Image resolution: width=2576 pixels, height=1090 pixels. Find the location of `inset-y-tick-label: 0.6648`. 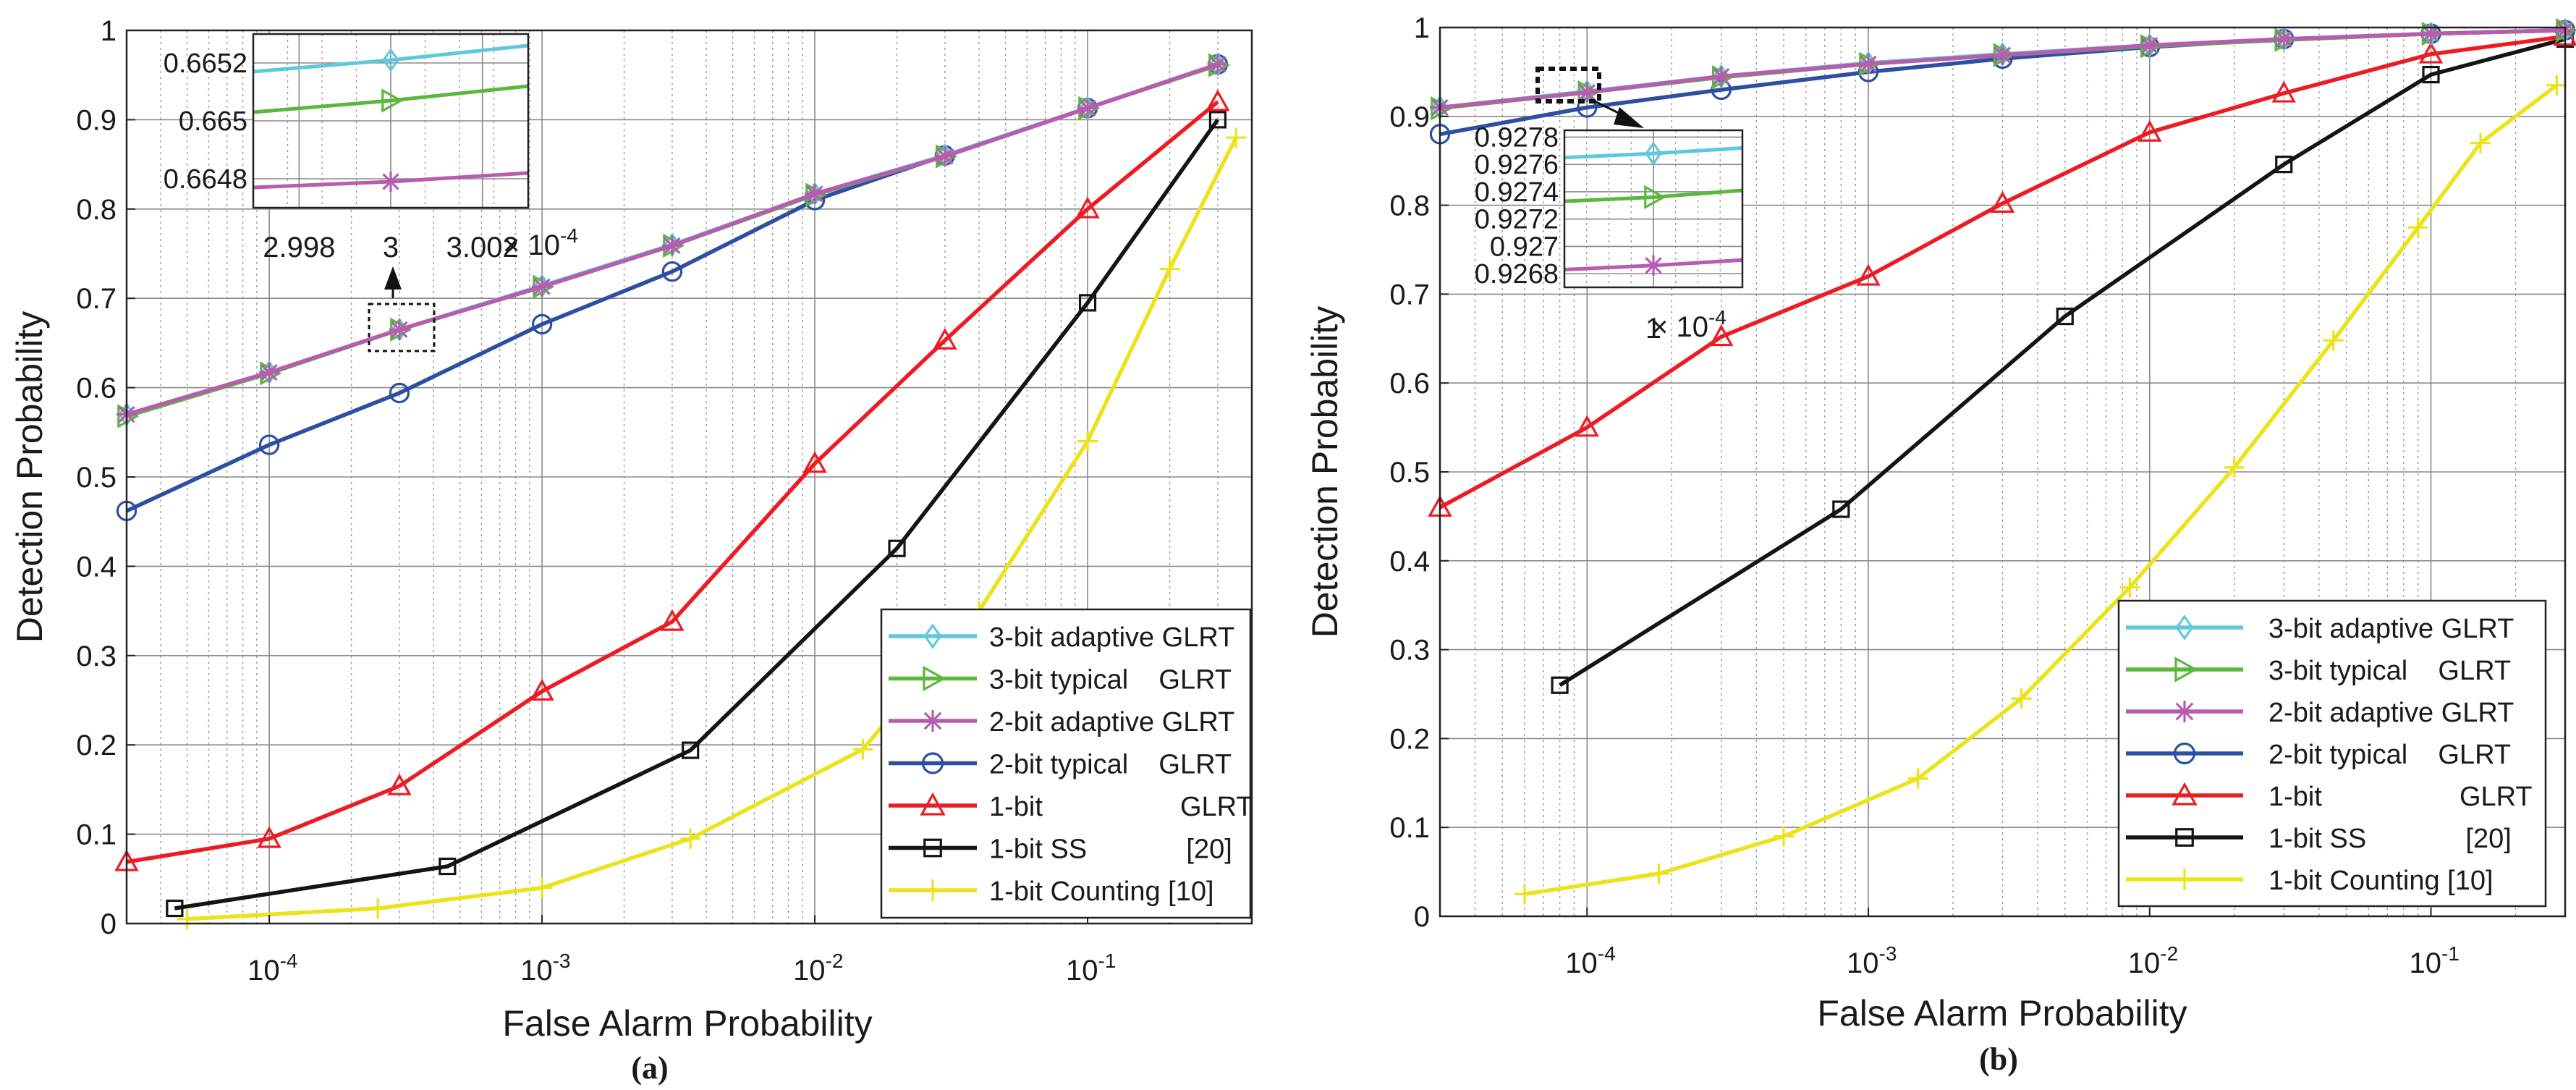

inset-y-tick-label: 0.6648 is located at coordinates (205, 179).